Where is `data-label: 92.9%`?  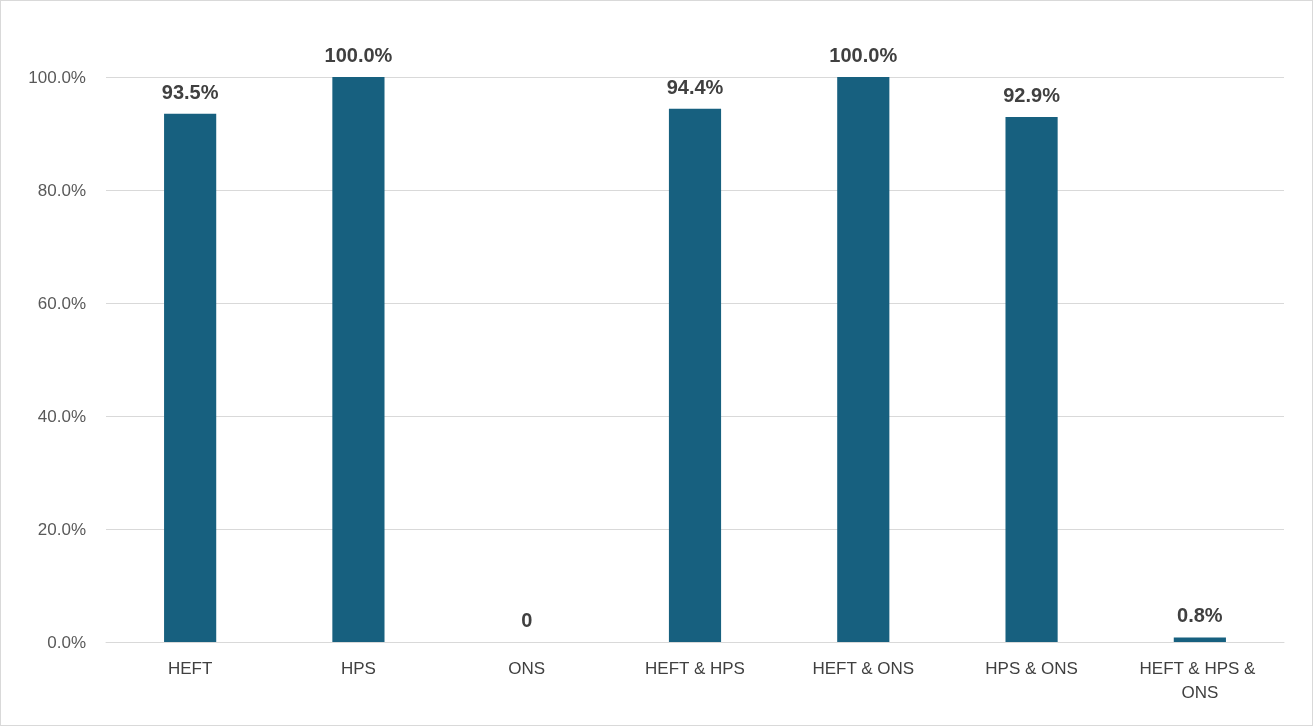
data-label: 92.9% is located at coordinates (1032, 95).